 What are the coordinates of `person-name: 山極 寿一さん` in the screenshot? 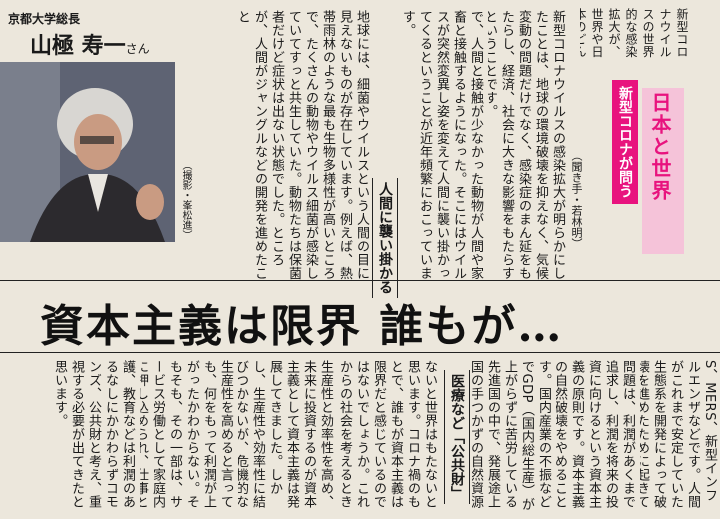 It's located at (90, 44).